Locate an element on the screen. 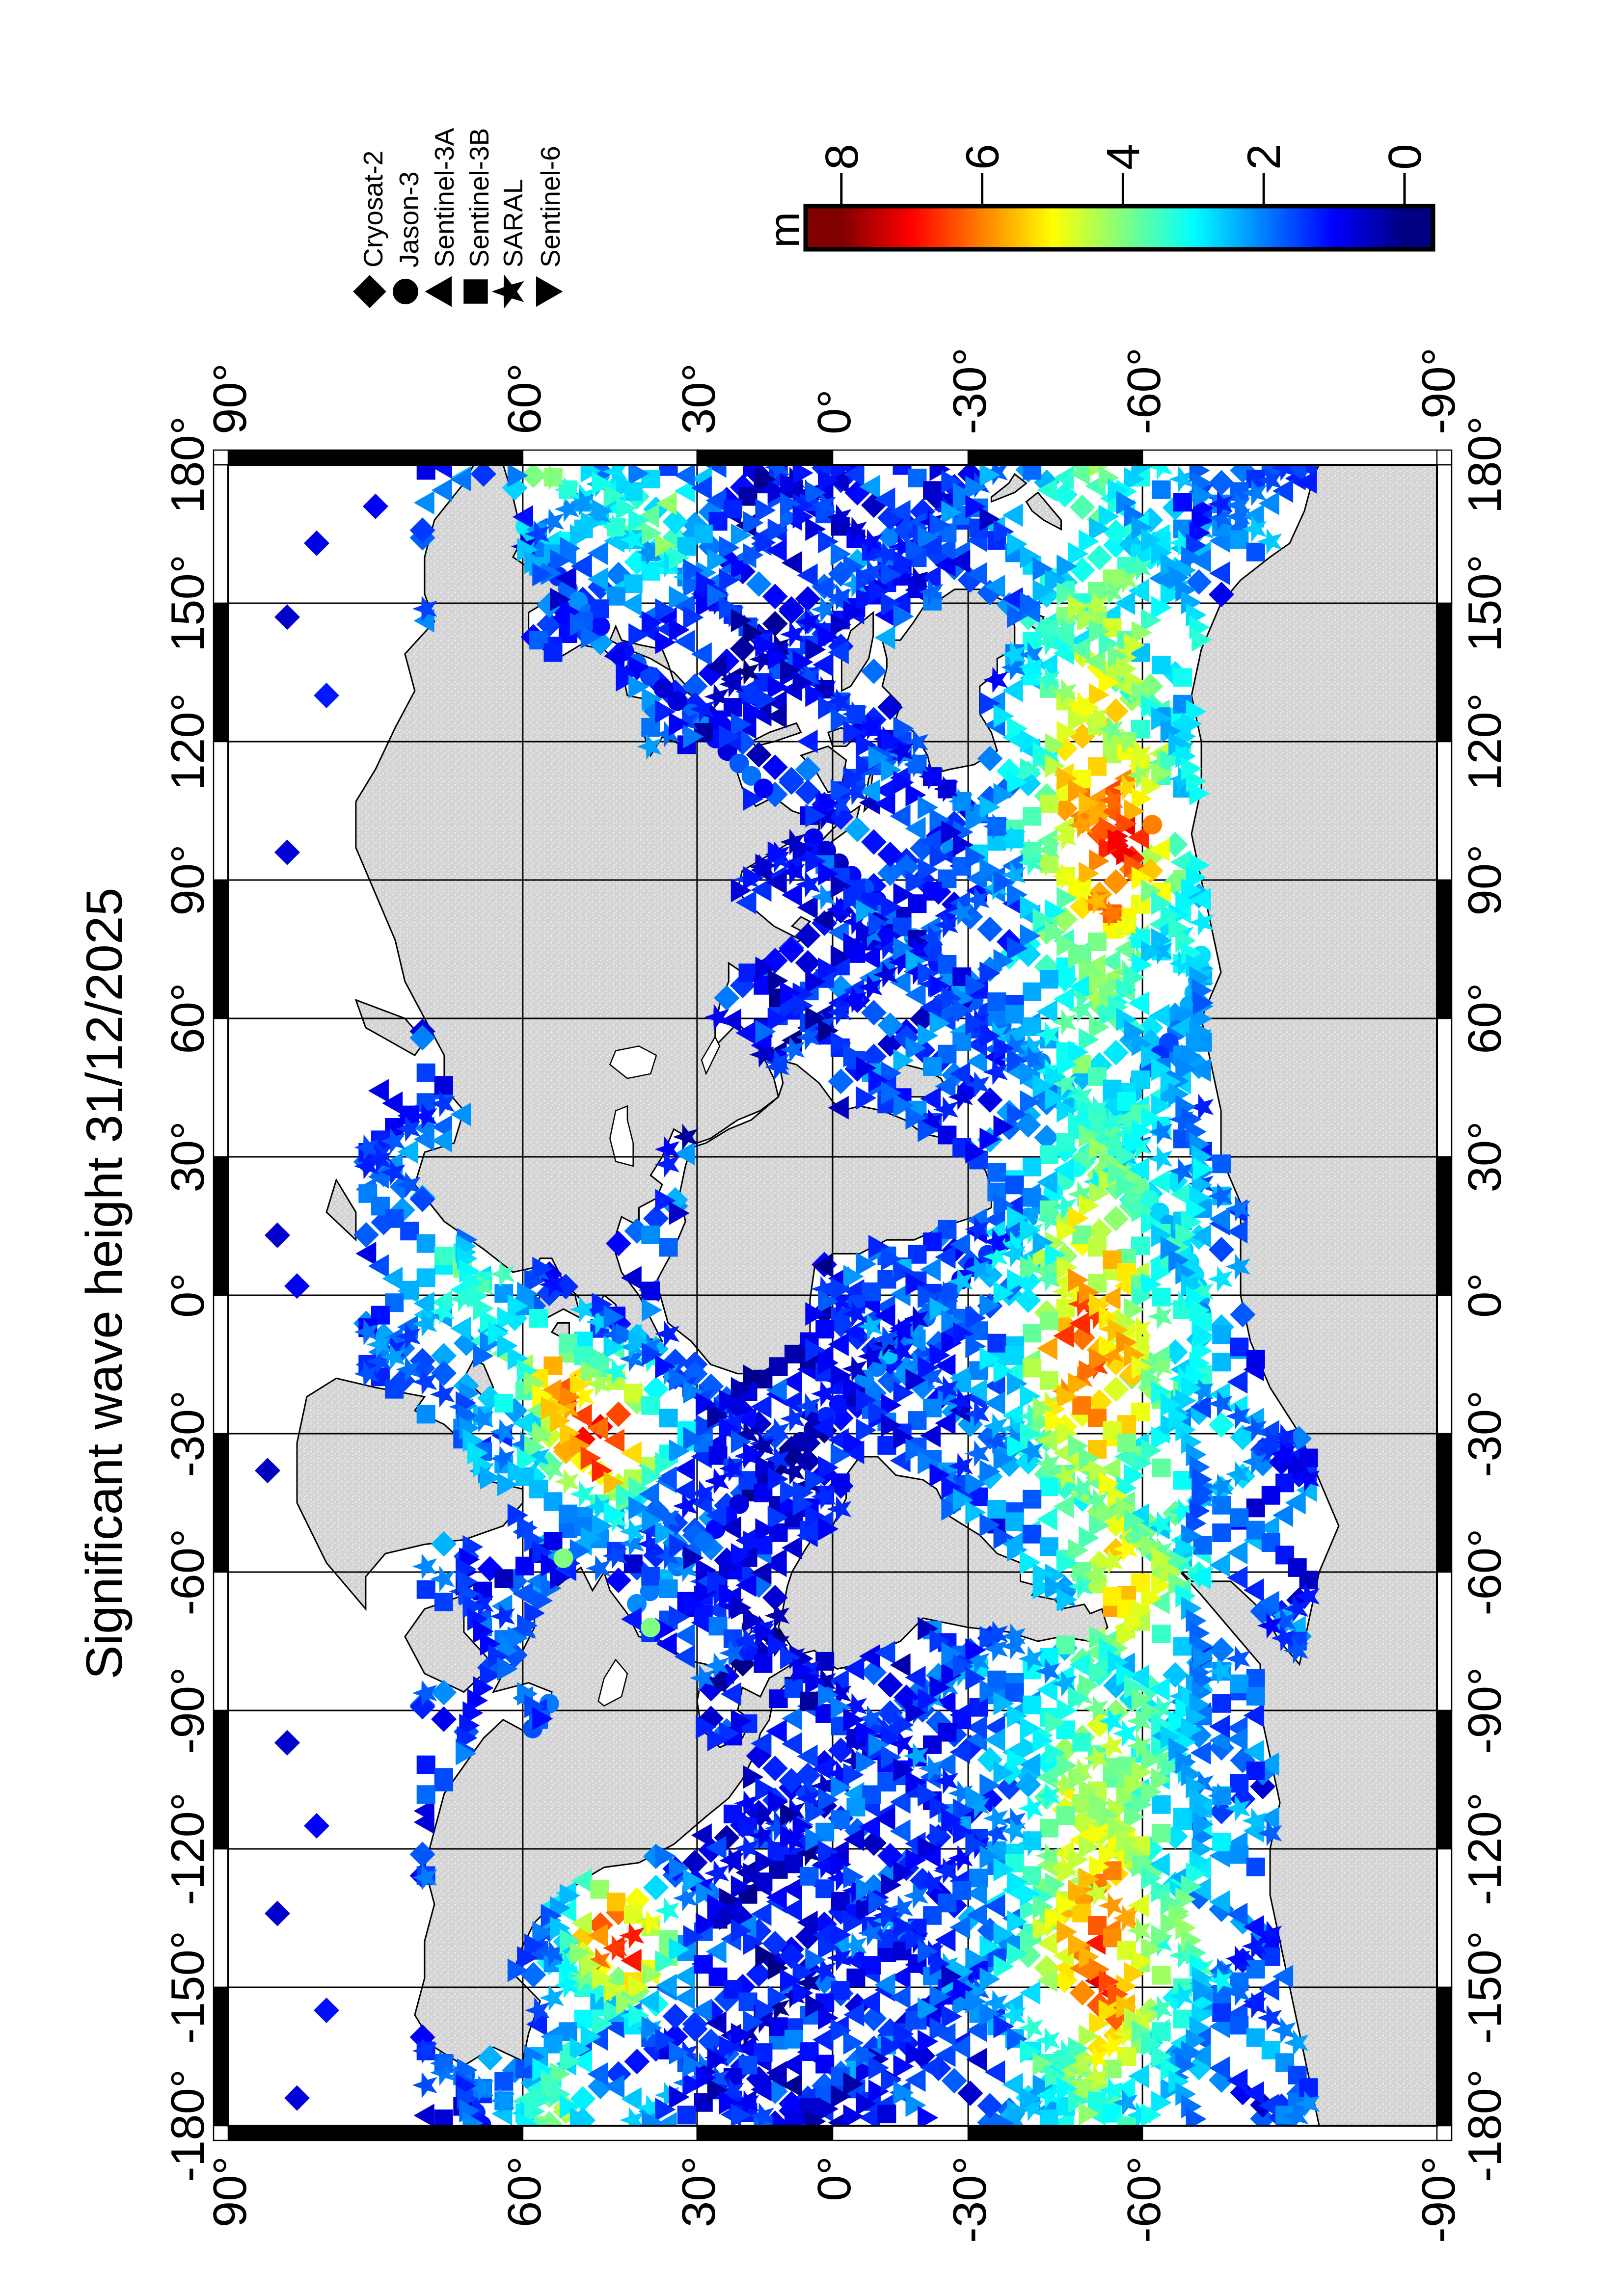 The height and width of the screenshot is (2296, 1623). axis-label-left-lon-90: 90° is located at coordinates (188, 879).